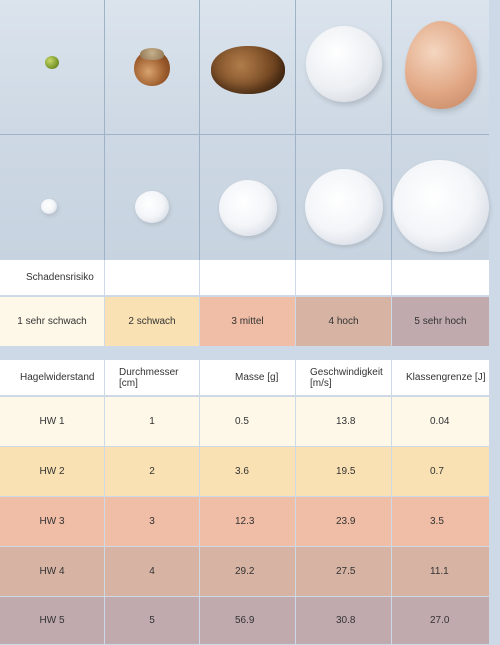  What do you see at coordinates (248, 621) in the screenshot?
I see `table-cell-hw5-mass: 56.9` at bounding box center [248, 621].